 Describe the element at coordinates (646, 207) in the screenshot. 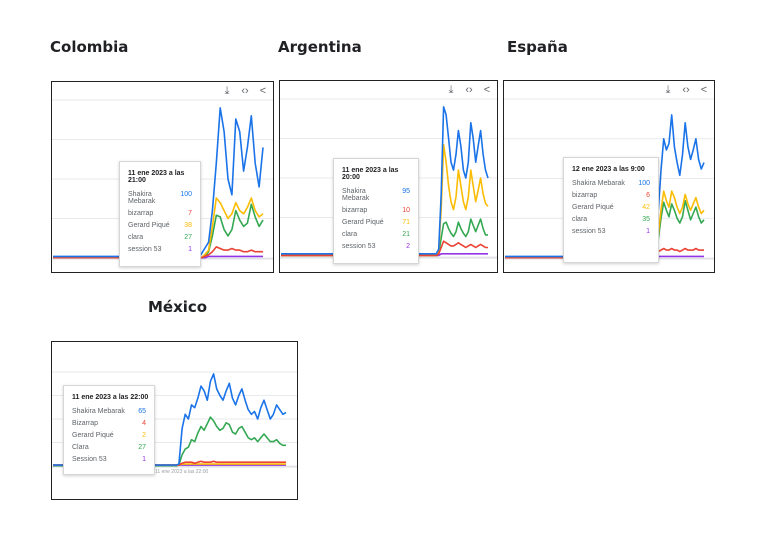

I see `tooltip-series-value: 42` at that location.